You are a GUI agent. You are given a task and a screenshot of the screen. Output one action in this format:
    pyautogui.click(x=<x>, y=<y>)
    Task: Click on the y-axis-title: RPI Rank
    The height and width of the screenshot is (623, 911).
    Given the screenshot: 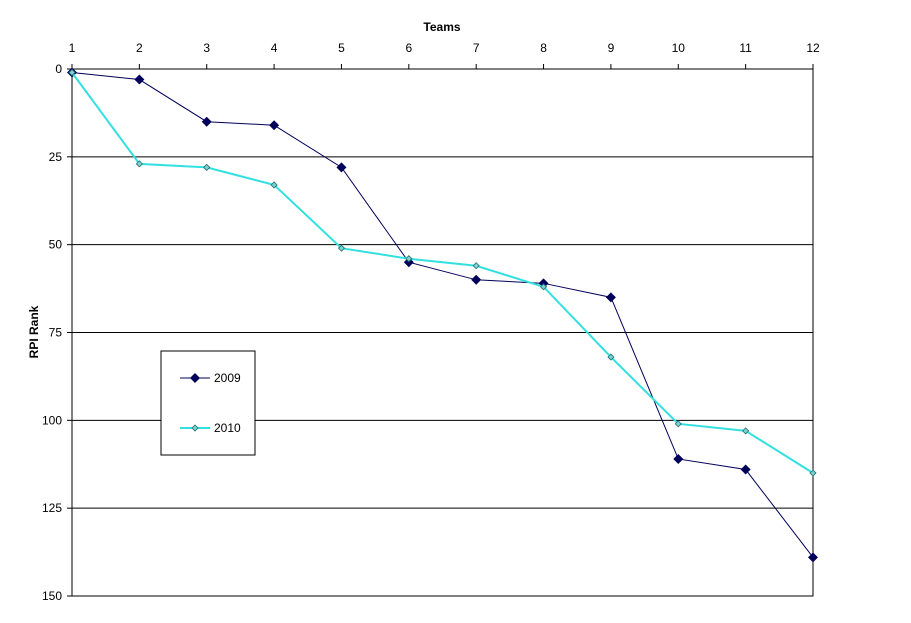 What is the action you would take?
    pyautogui.click(x=34, y=331)
    